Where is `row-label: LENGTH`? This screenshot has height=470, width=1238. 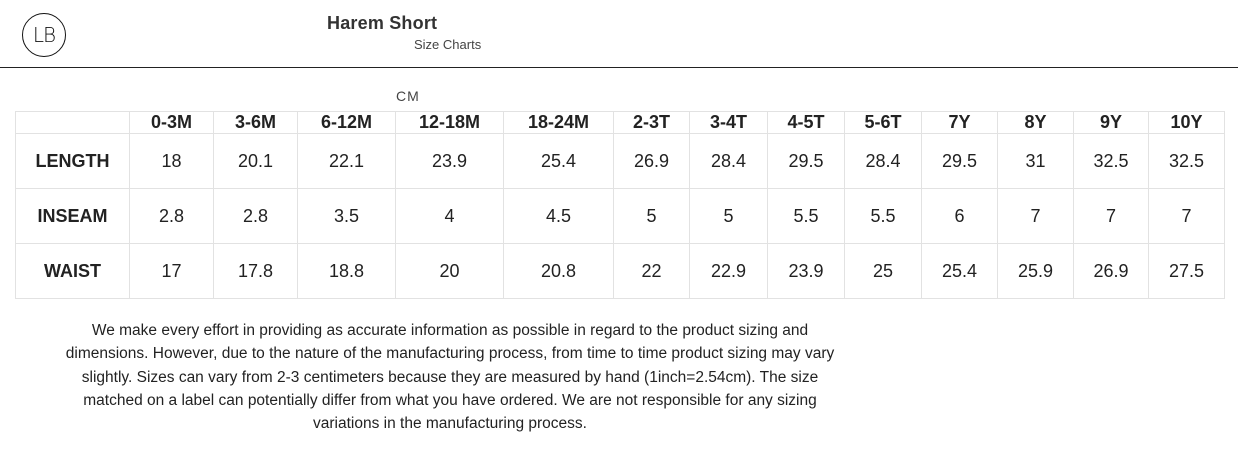 row-label: LENGTH is located at coordinates (72, 161).